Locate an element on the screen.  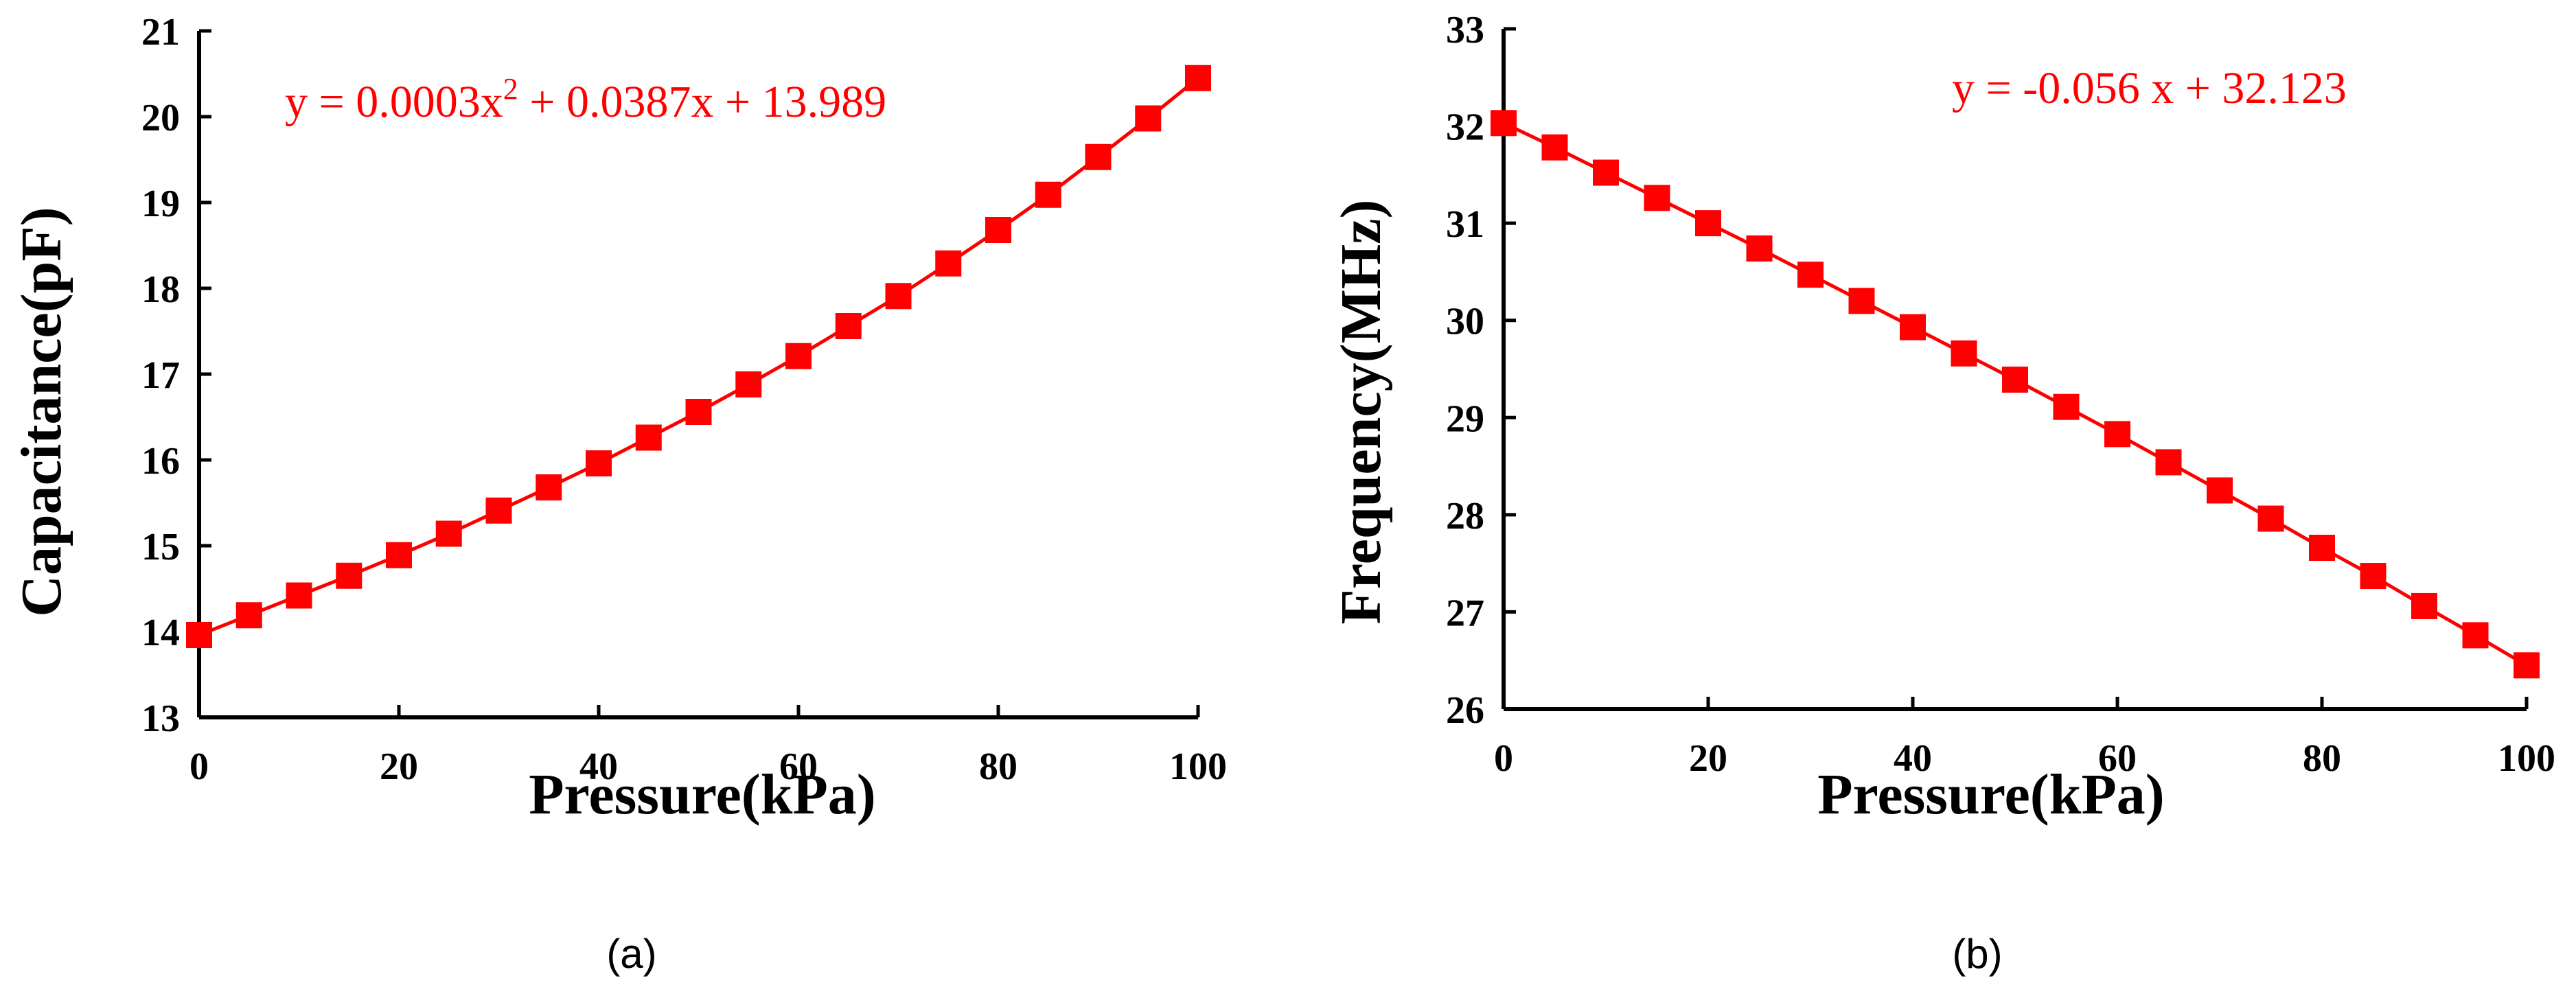
chart-b-x-tick-label: 40 is located at coordinates (1913, 758).